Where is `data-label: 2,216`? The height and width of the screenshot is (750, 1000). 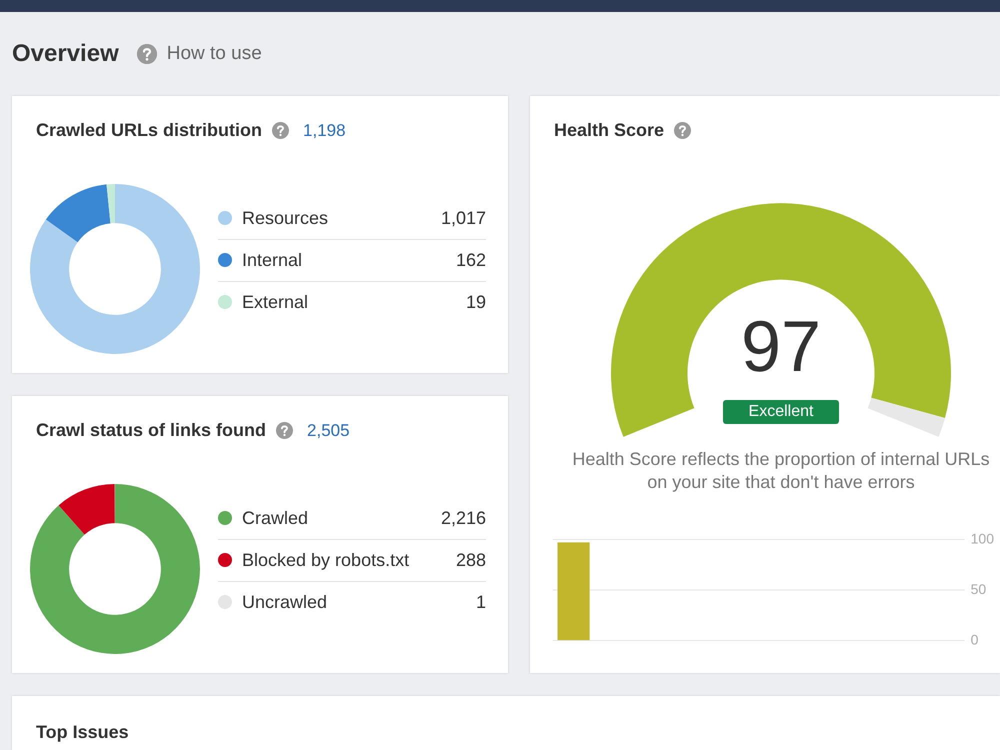
data-label: 2,216 is located at coordinates (463, 518).